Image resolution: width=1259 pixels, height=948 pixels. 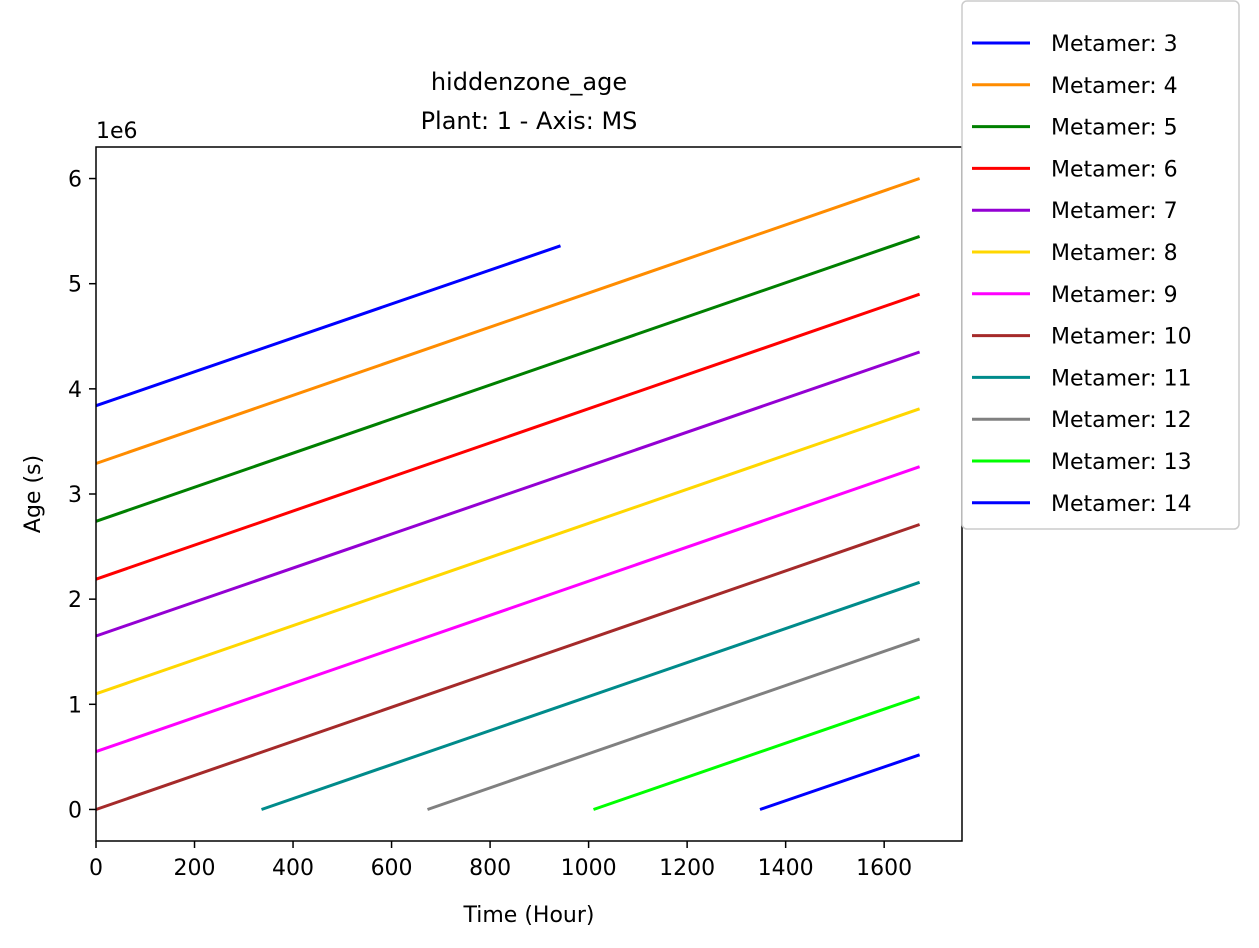 What do you see at coordinates (1114, 295) in the screenshot?
I see `legend-entry-7: Metamer: 9` at bounding box center [1114, 295].